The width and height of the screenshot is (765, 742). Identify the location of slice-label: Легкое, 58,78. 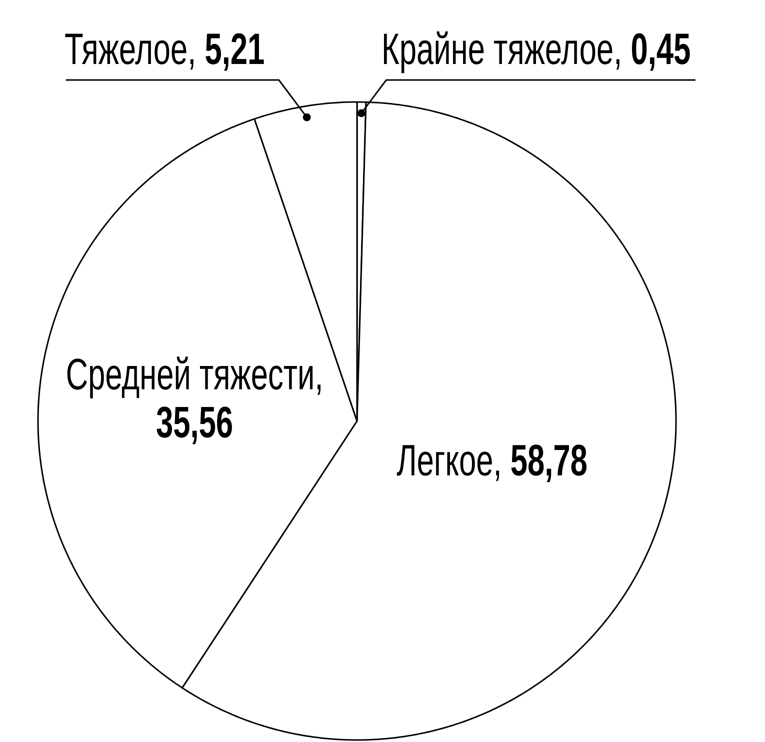
(491, 463).